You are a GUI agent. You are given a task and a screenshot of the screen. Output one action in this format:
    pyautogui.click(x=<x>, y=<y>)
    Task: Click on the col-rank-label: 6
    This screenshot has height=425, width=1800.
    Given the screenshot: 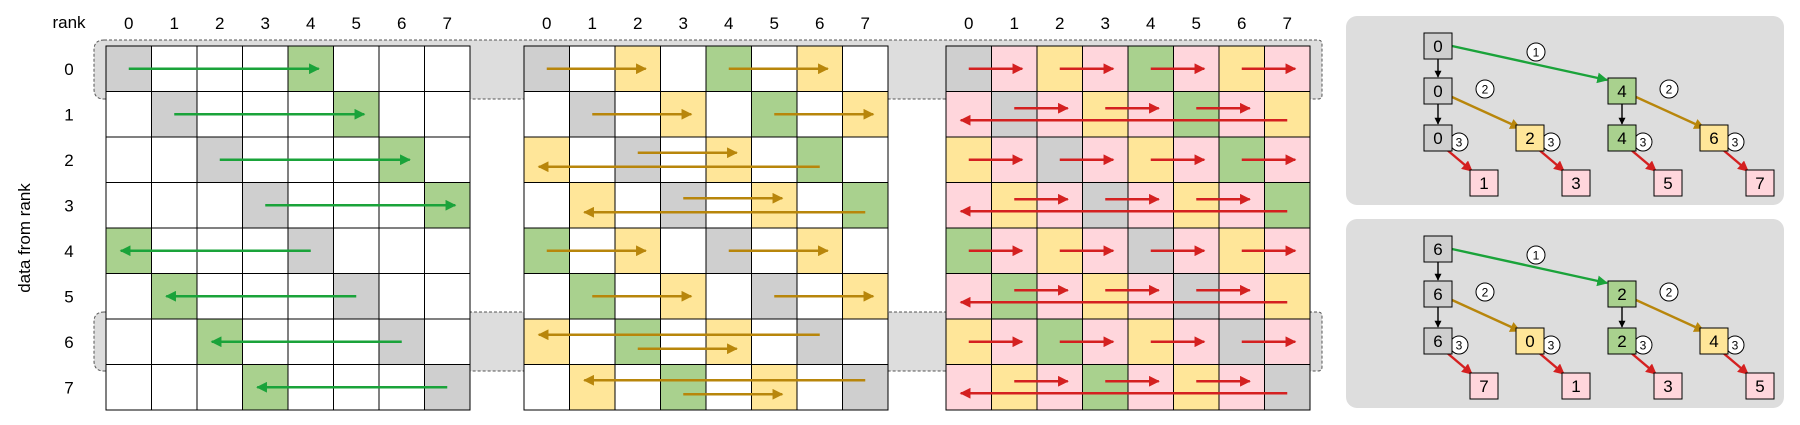 What is the action you would take?
    pyautogui.click(x=401, y=23)
    